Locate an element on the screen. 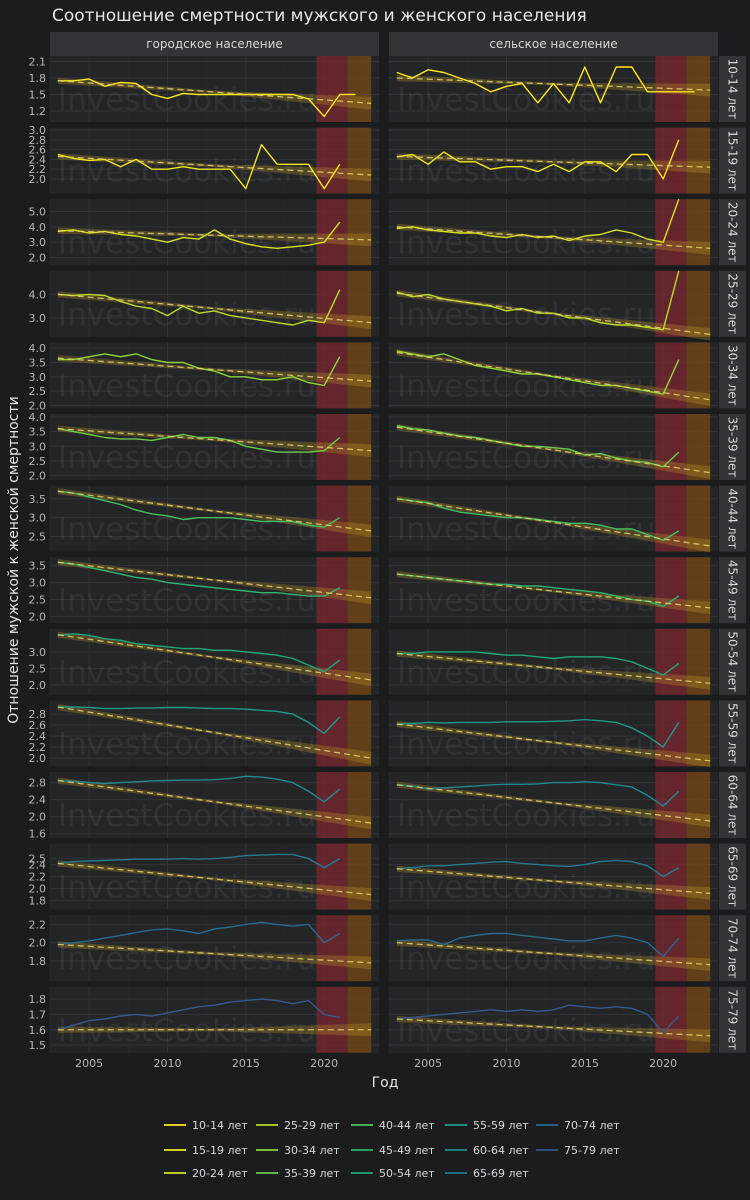 This screenshot has height=1200, width=750. legend-label: 75-79 лет is located at coordinates (592, 1150).